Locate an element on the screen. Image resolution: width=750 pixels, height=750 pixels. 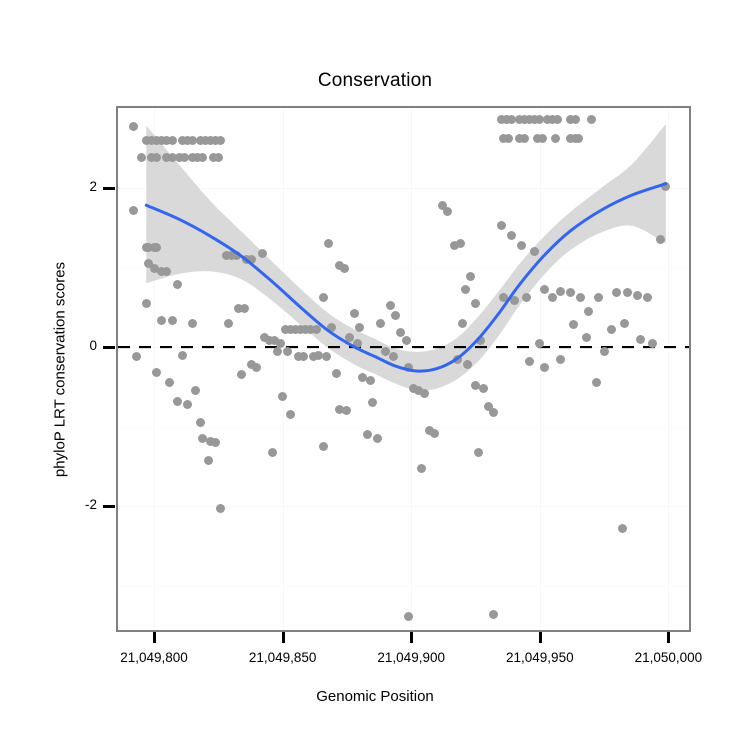
y-tick-label: -2 is located at coordinates (90, 505).